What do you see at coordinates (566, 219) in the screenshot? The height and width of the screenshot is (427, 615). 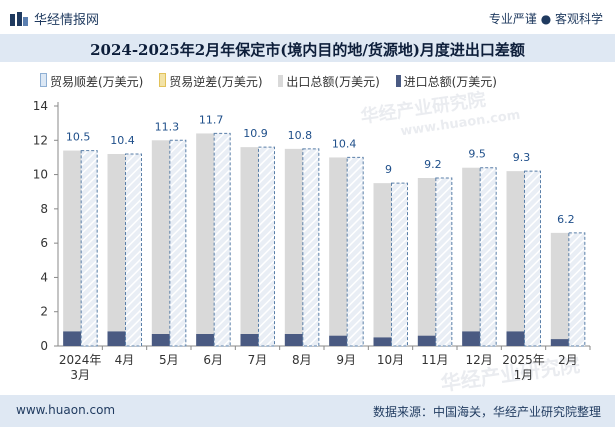 I see `surplus-value-label-11: 6.2` at bounding box center [566, 219].